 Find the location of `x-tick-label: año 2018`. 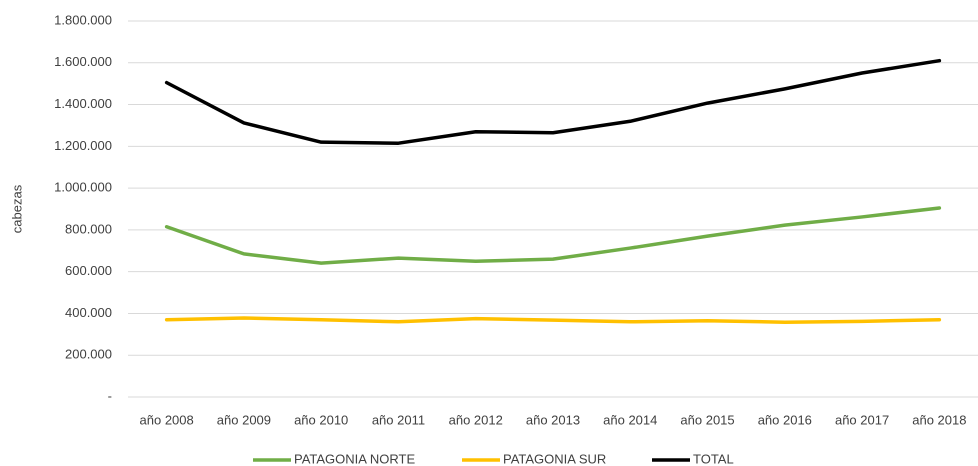

x-tick-label: año 2018 is located at coordinates (939, 419).